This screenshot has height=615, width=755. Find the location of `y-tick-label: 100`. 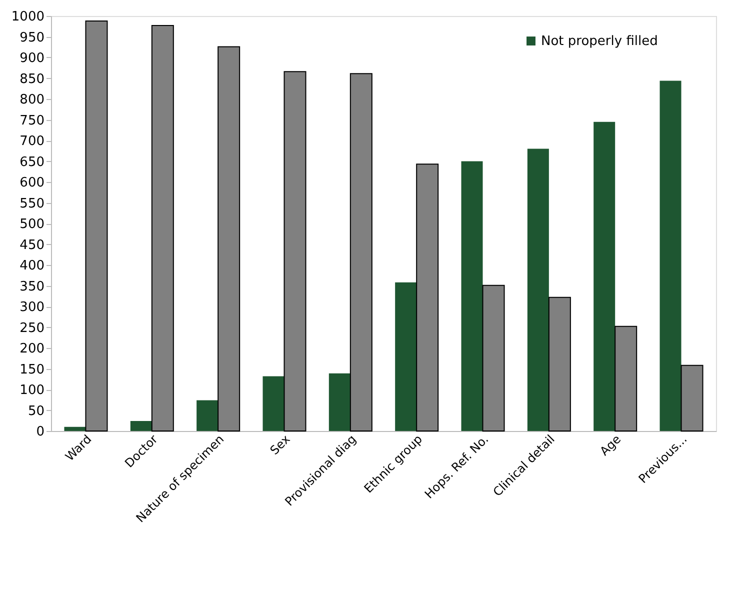

y-tick-label: 100 is located at coordinates (32, 390).